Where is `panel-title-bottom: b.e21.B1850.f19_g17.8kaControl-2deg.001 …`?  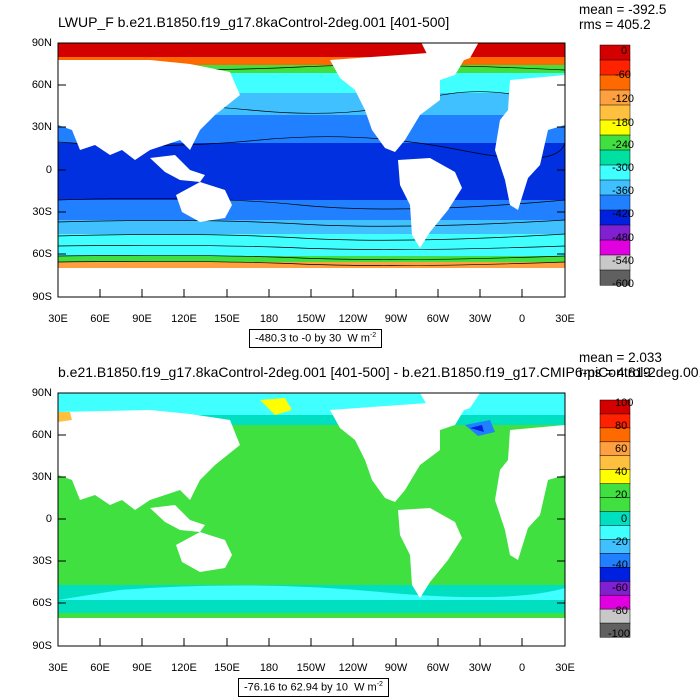 panel-title-bottom: b.e21.B1850.f19_g17.8kaControl-2deg.001 … is located at coordinates (379, 372).